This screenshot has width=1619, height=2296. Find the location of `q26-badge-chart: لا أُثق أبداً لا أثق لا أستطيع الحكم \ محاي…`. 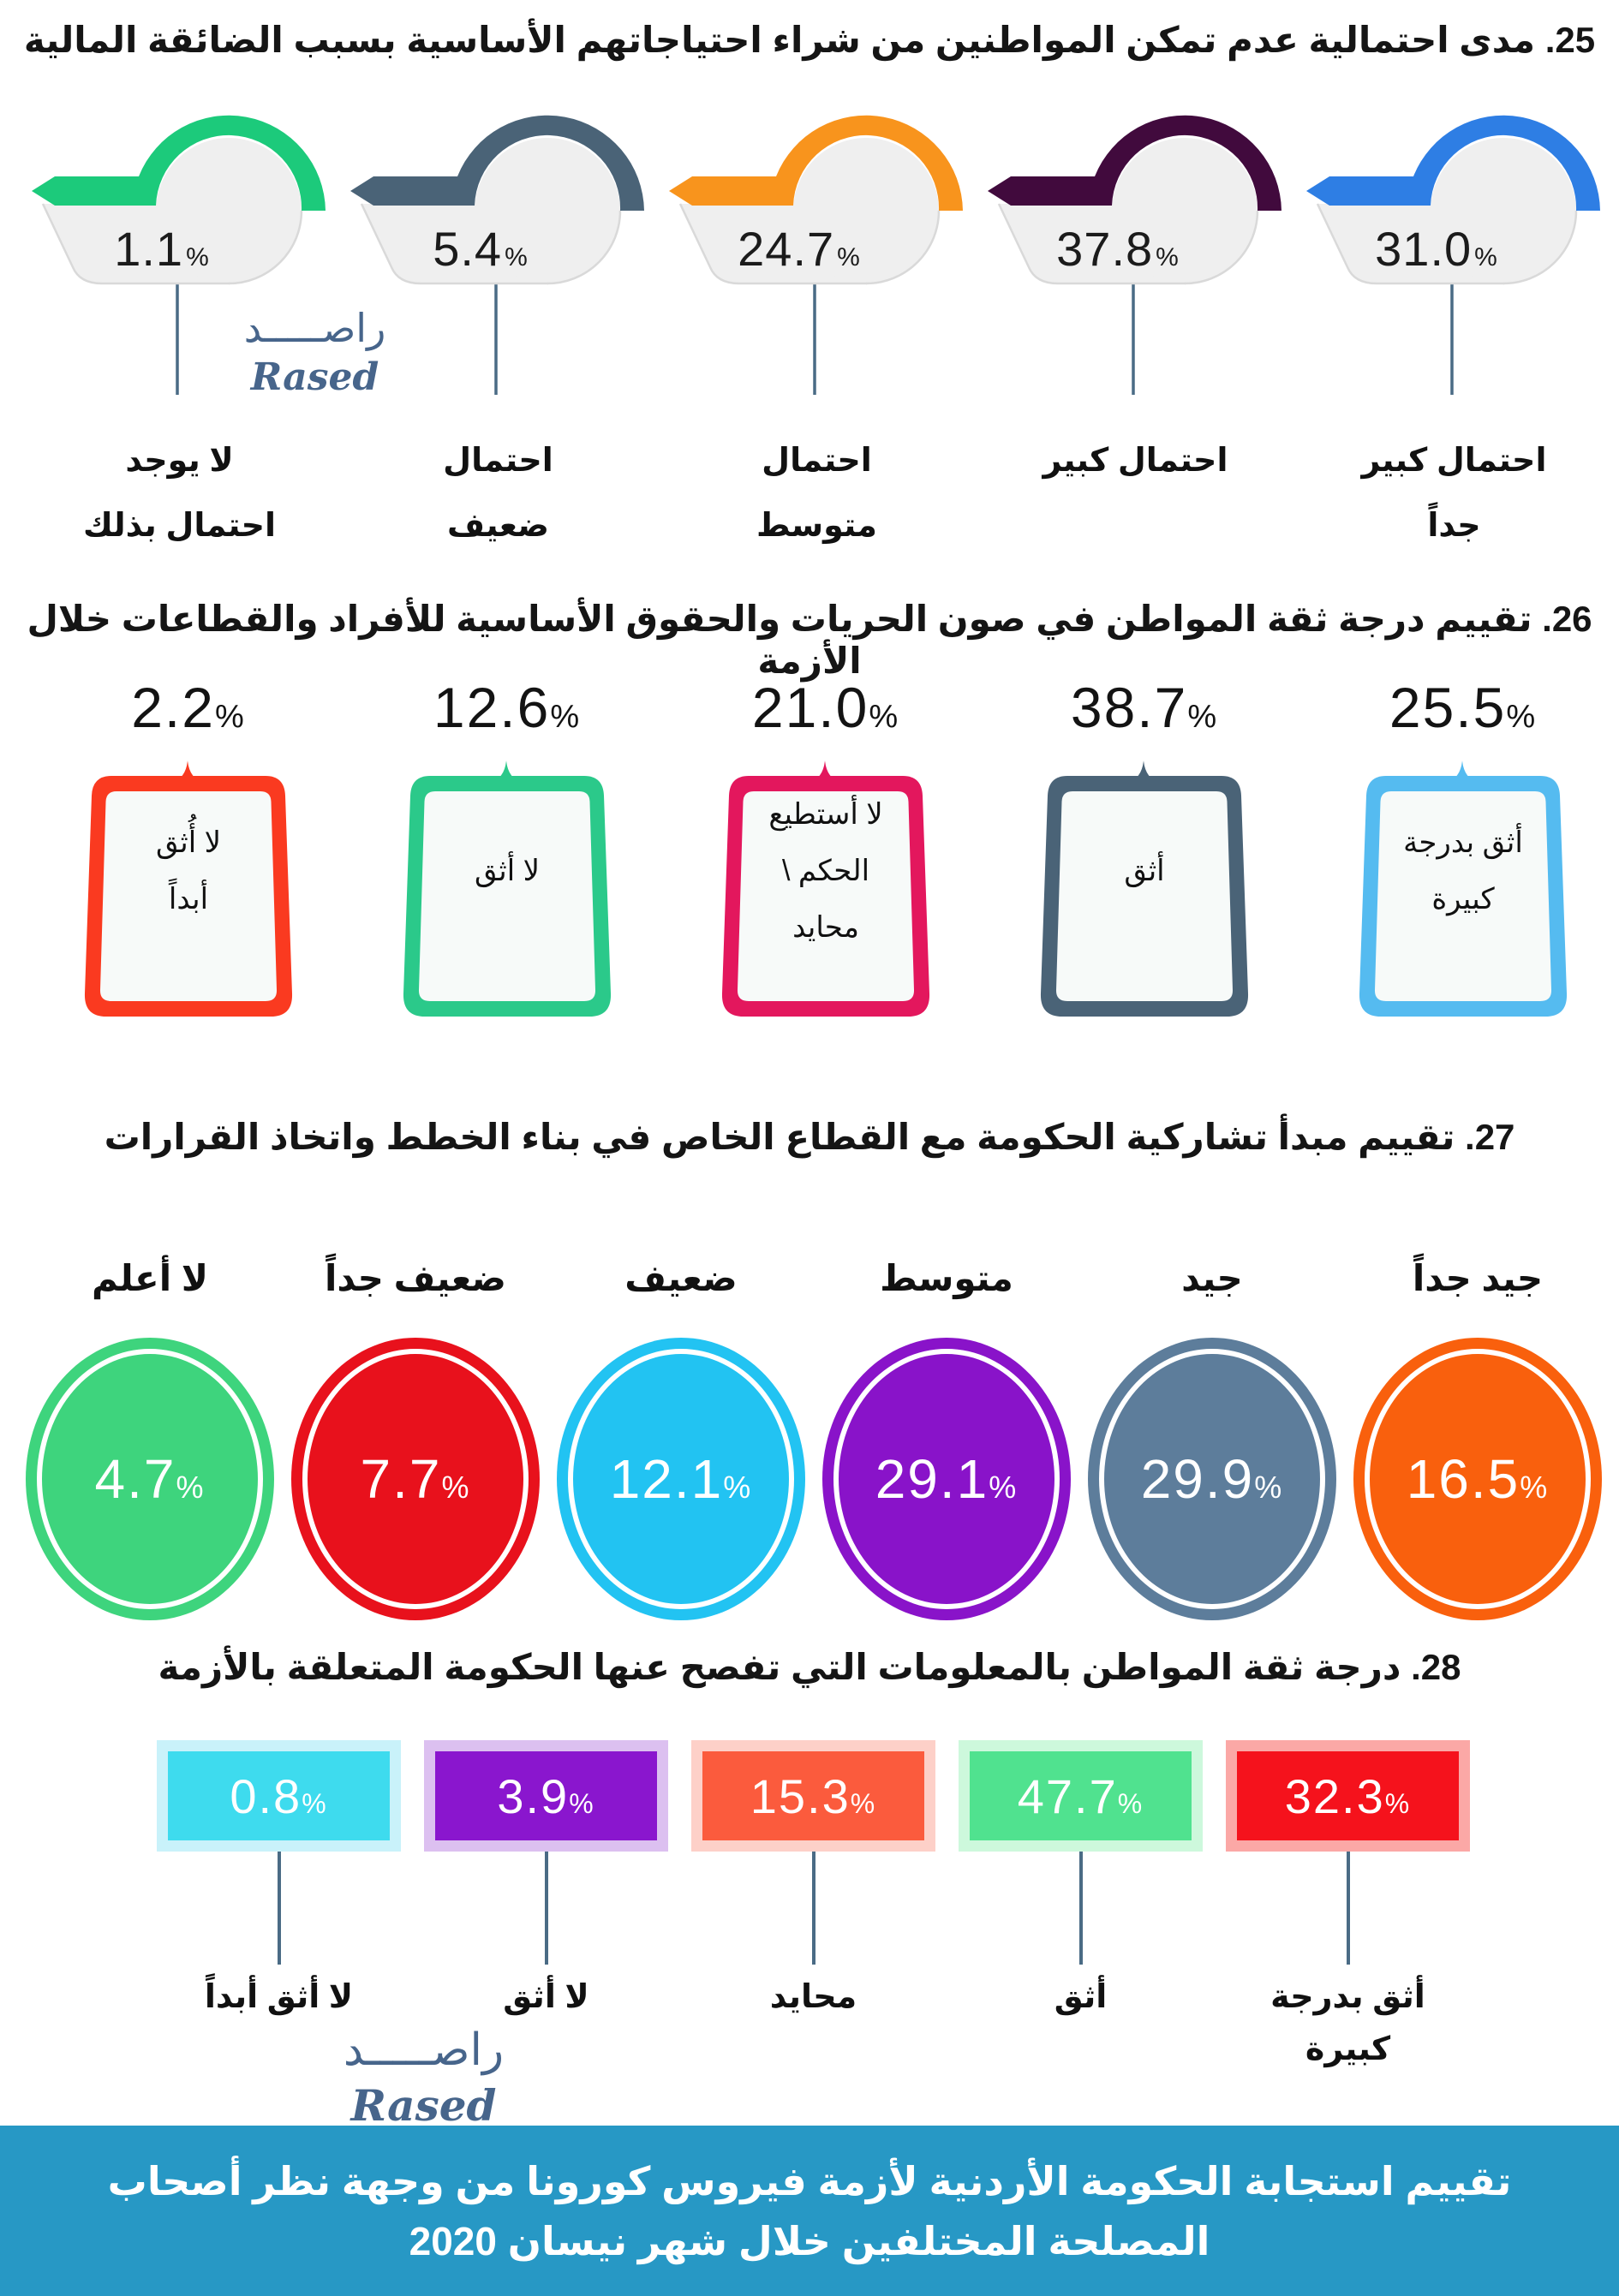

q26-badge-chart: لا أُثق أبداً لا أثق لا أستطيع الحكم \ محاي… is located at coordinates (826, 894).